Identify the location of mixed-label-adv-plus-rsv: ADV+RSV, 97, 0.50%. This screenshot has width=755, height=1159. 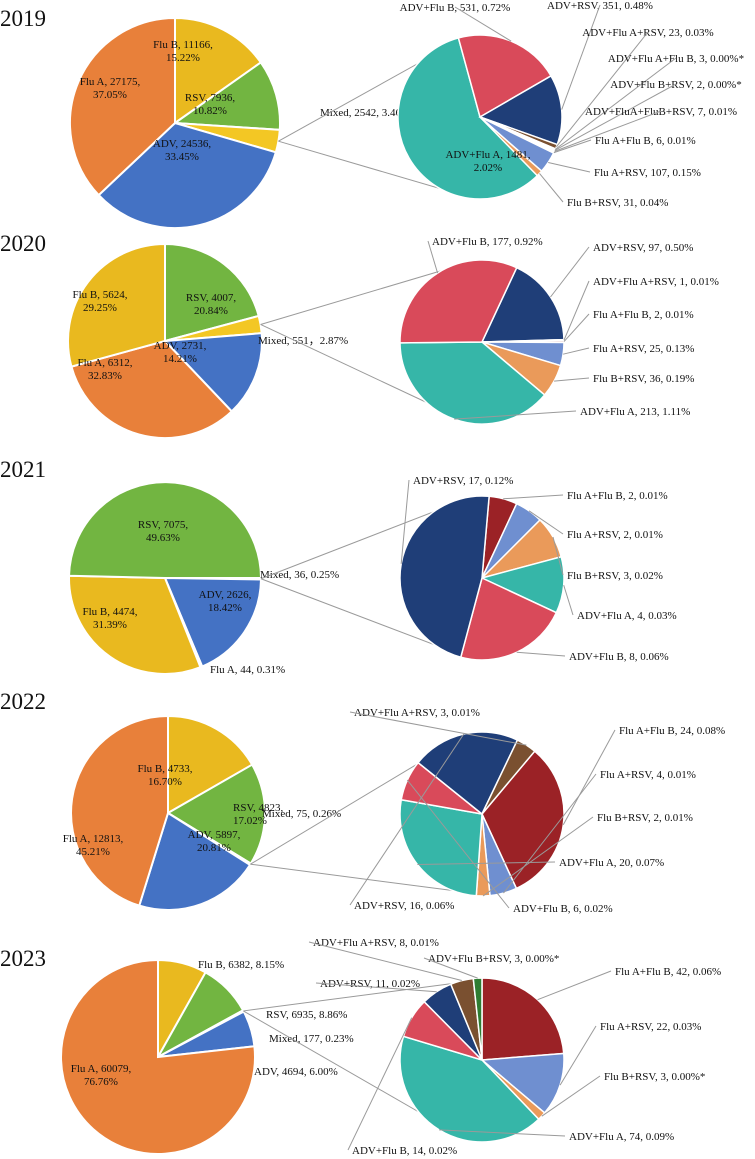
(643, 248).